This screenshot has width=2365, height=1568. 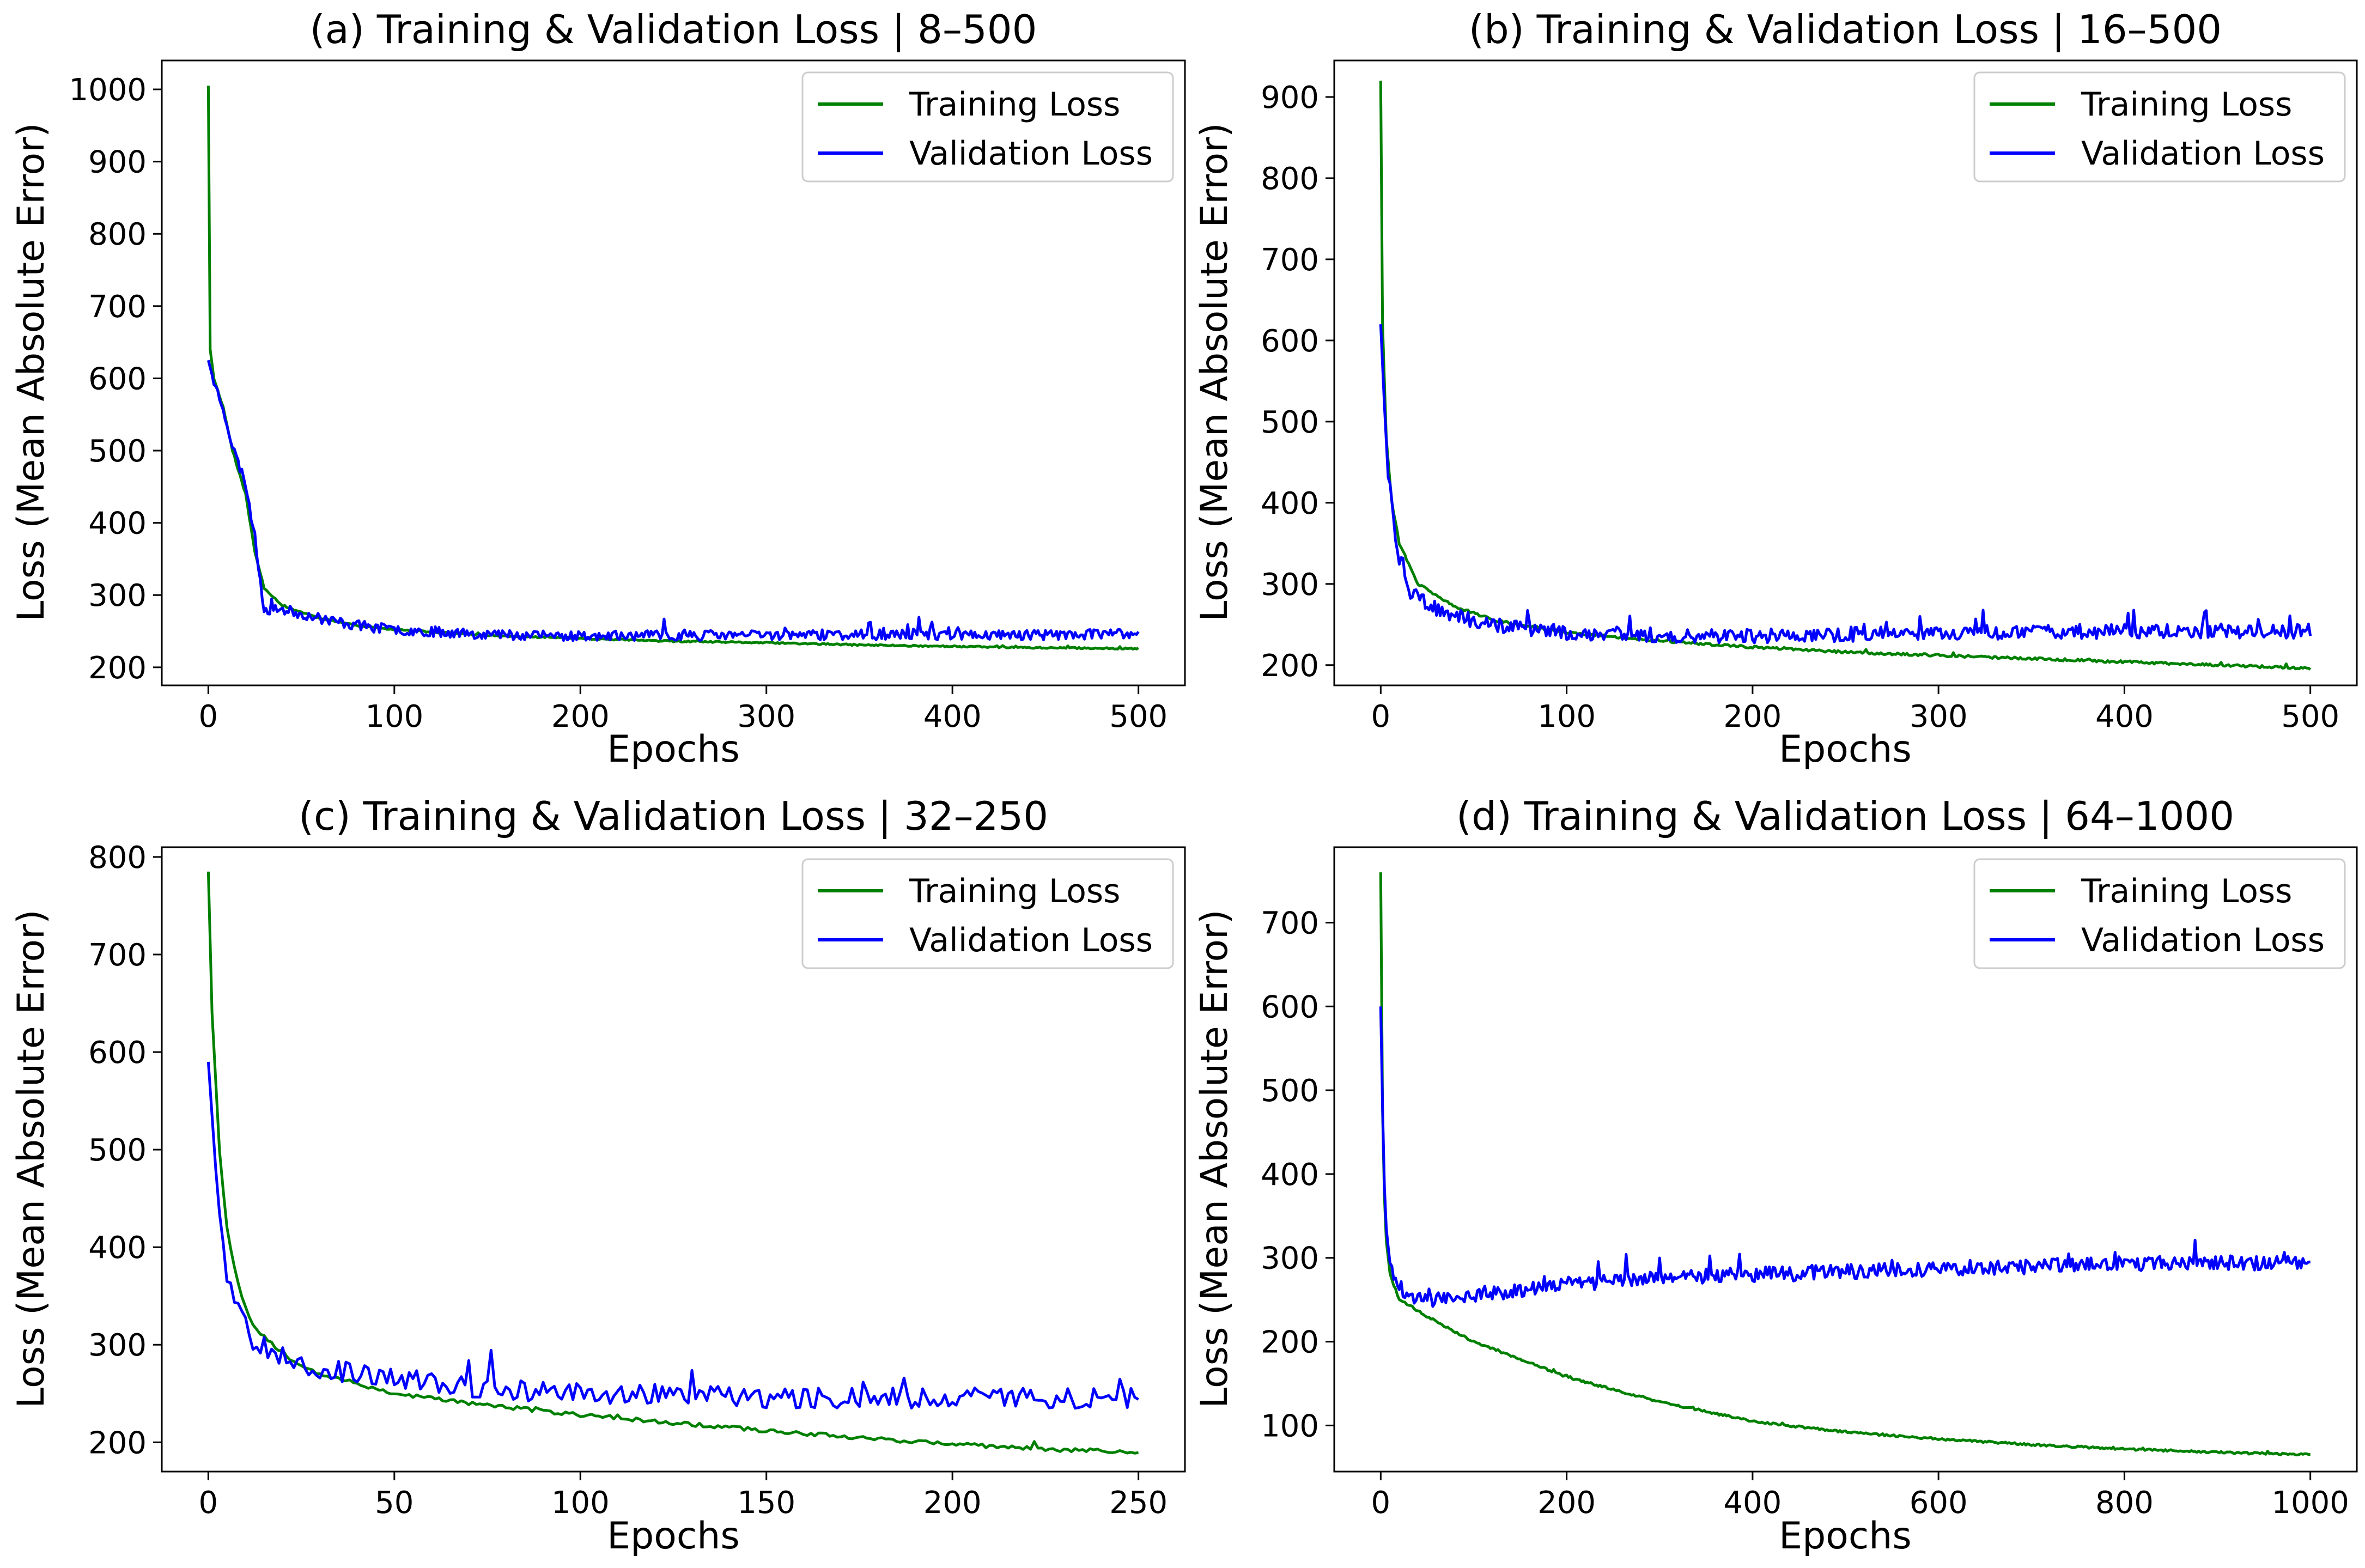 What do you see at coordinates (1290, 1426) in the screenshot?
I see `y-tick-label: 100` at bounding box center [1290, 1426].